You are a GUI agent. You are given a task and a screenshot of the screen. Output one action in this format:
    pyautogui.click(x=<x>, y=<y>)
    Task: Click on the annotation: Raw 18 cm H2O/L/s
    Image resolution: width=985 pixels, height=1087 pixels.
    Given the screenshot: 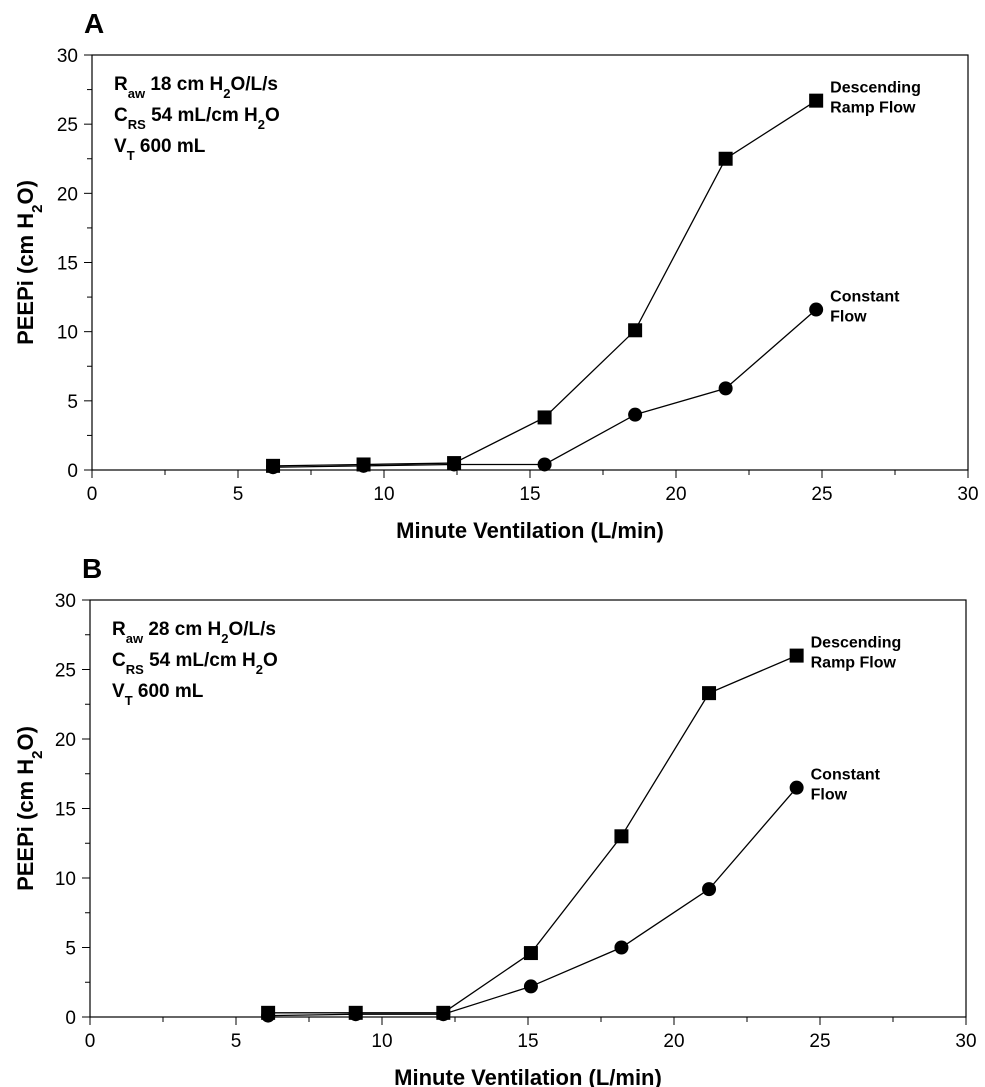 What is the action you would take?
    pyautogui.click(x=196, y=87)
    